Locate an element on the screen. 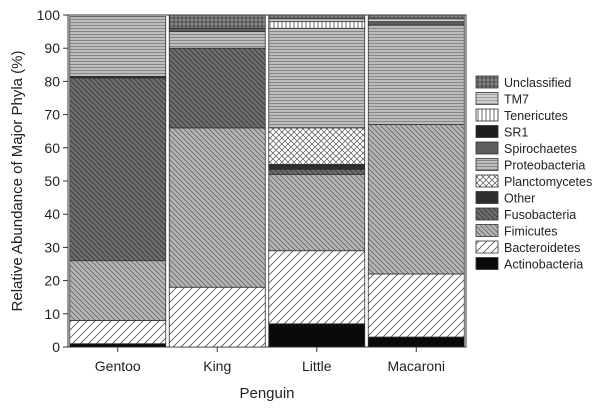 The image size is (612, 410). legend-label-fimicutes: Fimicutes is located at coordinates (530, 232).